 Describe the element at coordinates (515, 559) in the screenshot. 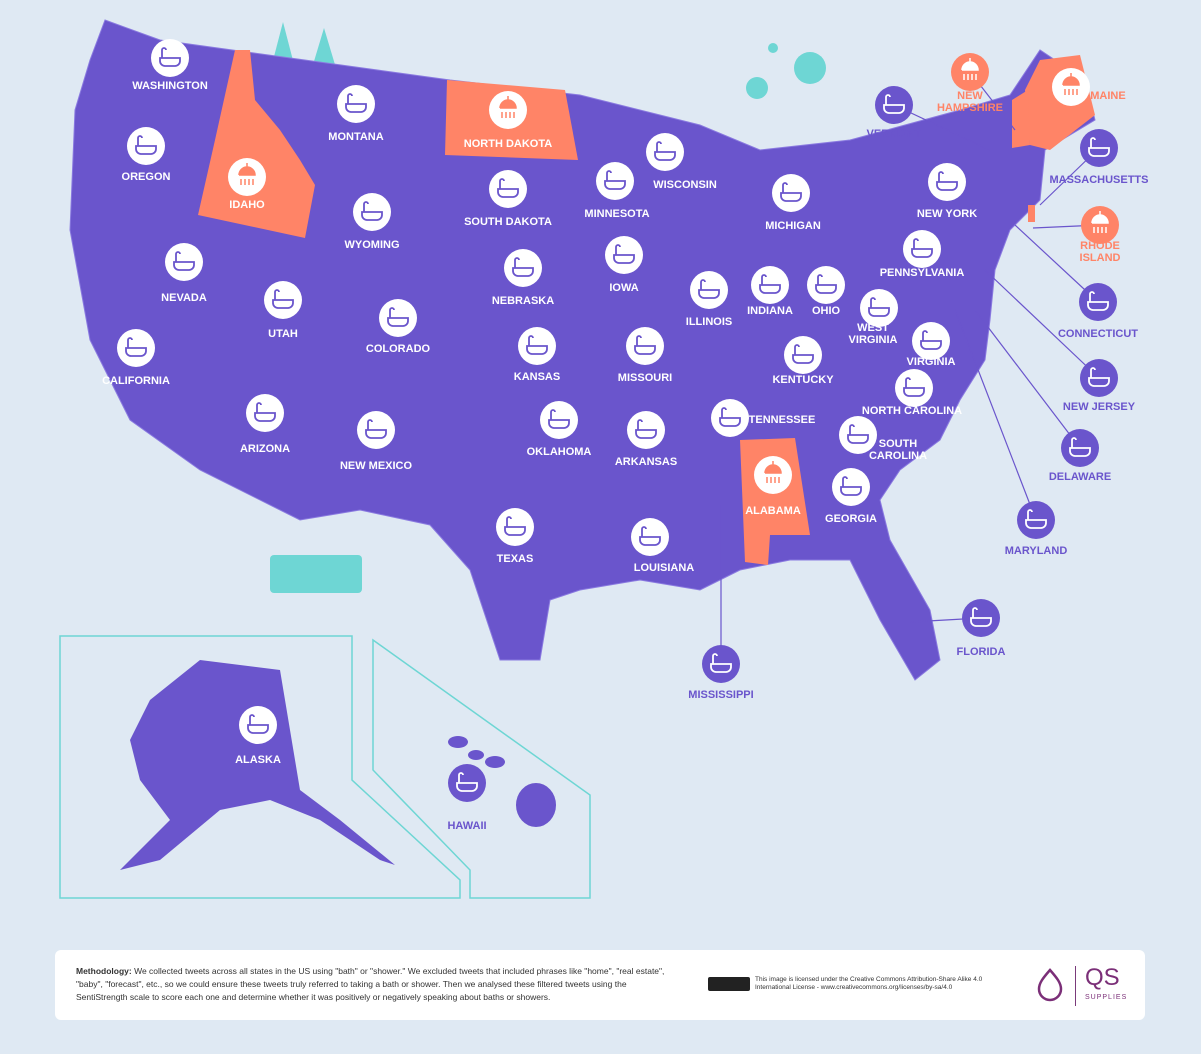

I see `state-label: TEXAS` at that location.